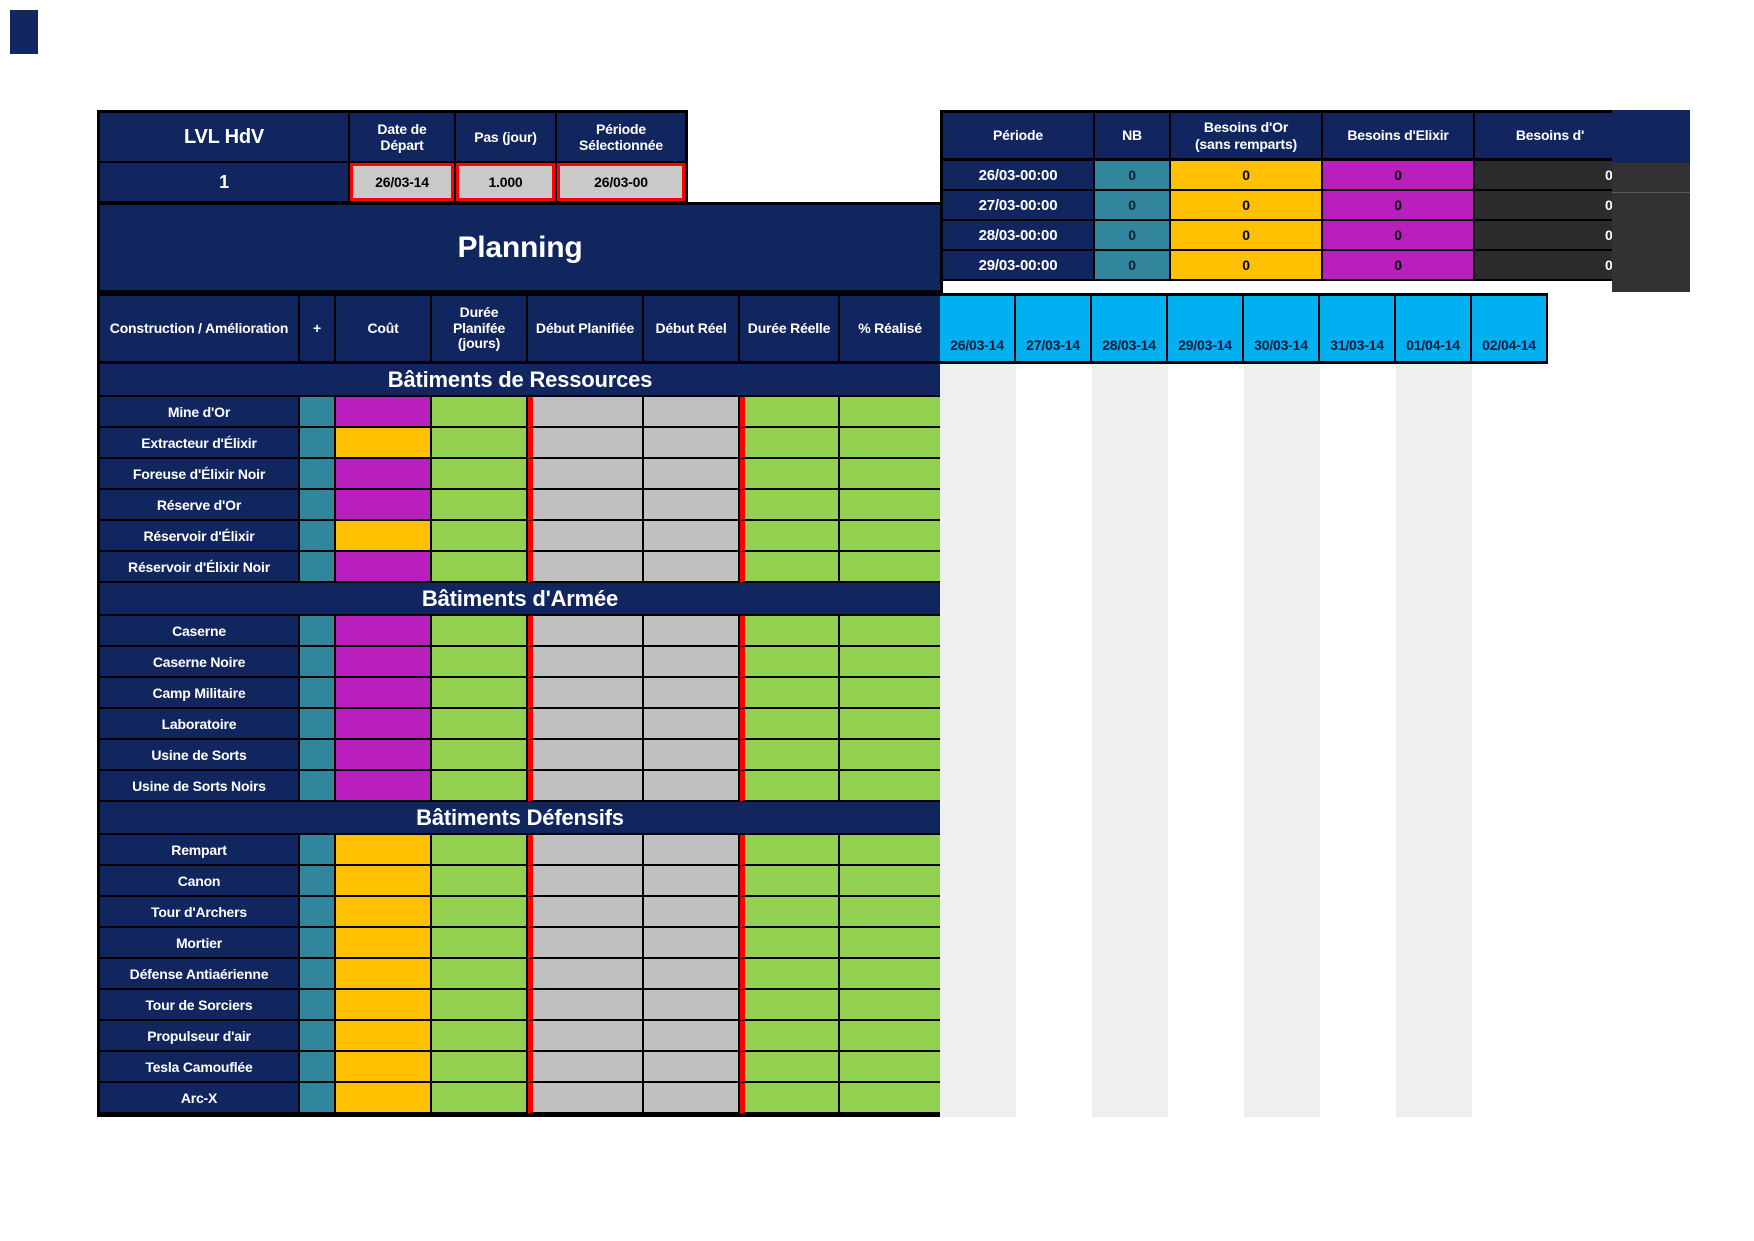 This screenshot has height=1241, width=1754. Describe the element at coordinates (402, 182) in the screenshot. I see `date-depart-value-cell: 26/03-14` at that location.